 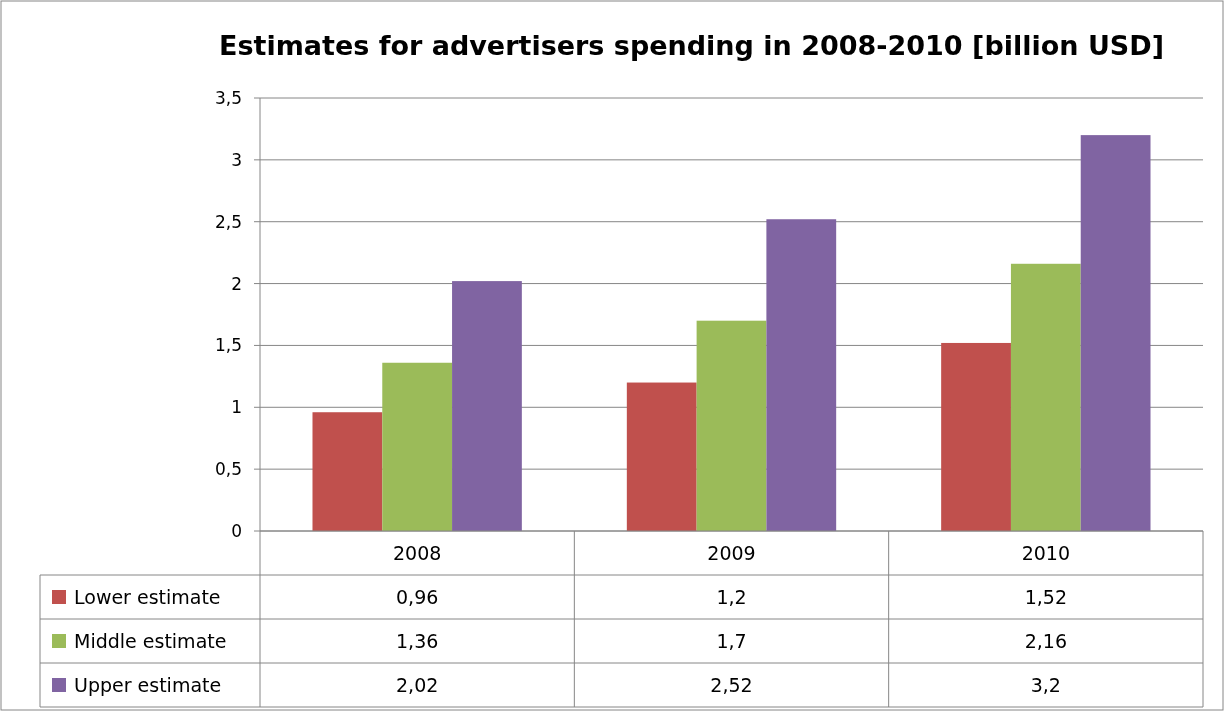 What do you see at coordinates (1045, 596) in the screenshot?
I see `data-label: 1,52` at bounding box center [1045, 596].